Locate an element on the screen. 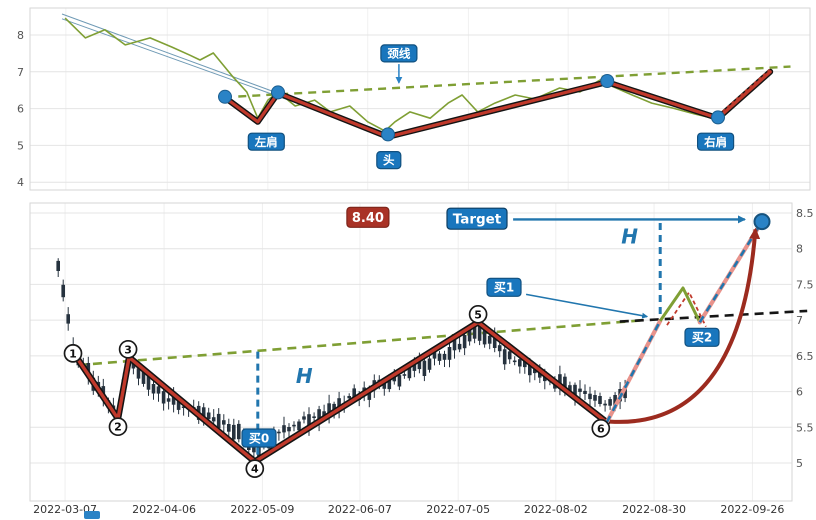  head-badge-label: 头 is located at coordinates (389, 160).